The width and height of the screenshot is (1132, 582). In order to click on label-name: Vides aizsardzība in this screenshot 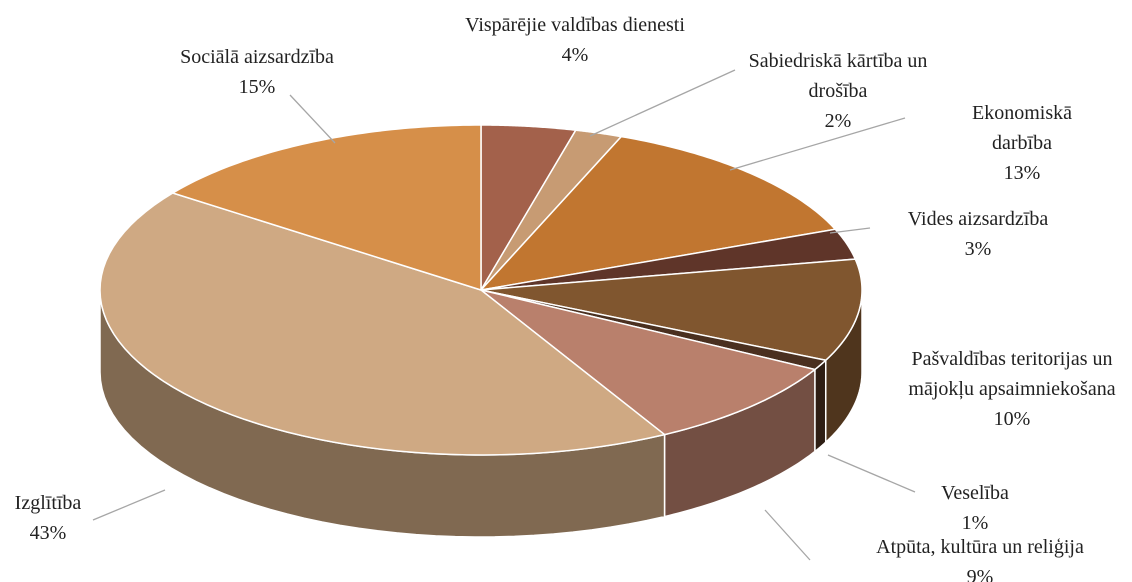, I will do `click(978, 219)`.